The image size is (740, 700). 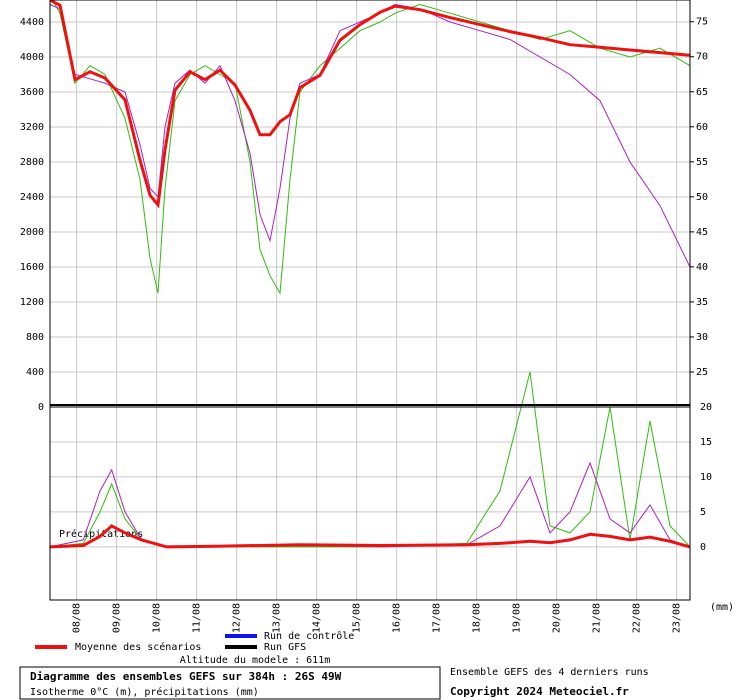 What do you see at coordinates (702, 127) in the screenshot?
I see `y2-tick-label: 60` at bounding box center [702, 127].